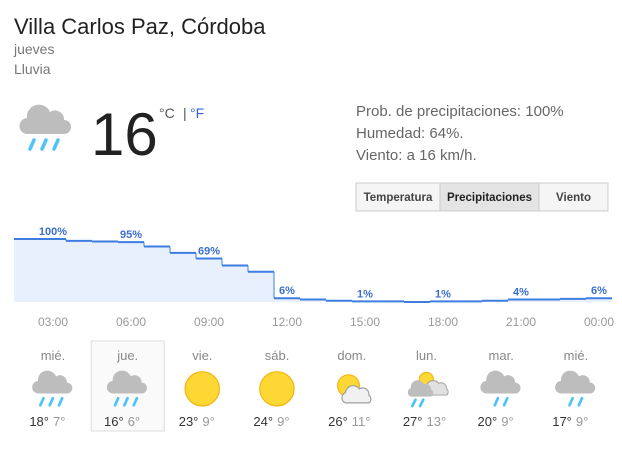 Image resolution: width=622 pixels, height=453 pixels. I want to click on day-low: 7°, so click(59, 421).